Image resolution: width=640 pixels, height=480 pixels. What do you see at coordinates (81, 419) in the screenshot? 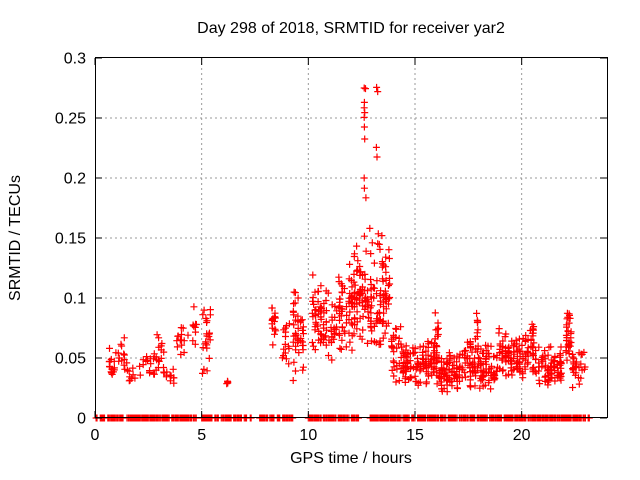
I see `y-tick-label: 0` at bounding box center [81, 419].